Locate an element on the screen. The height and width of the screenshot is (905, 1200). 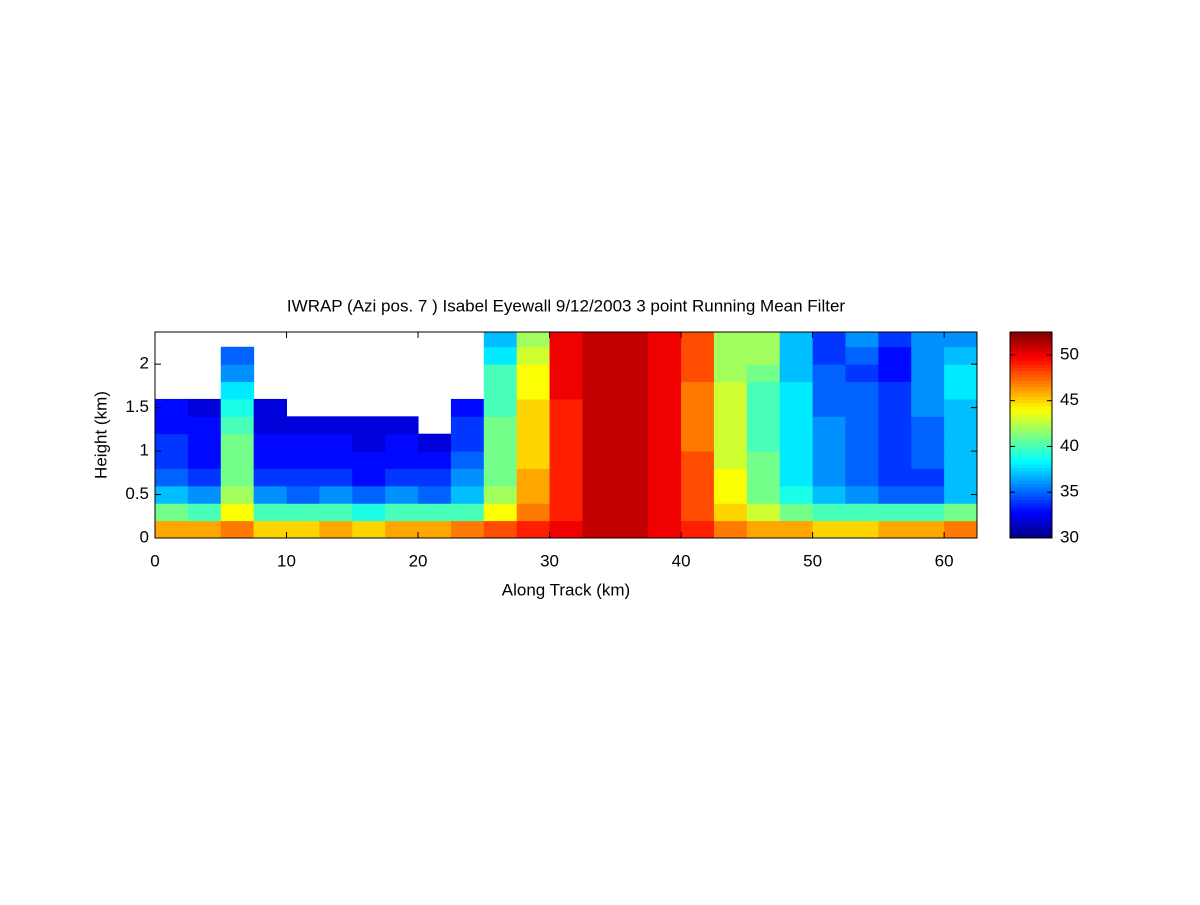
x-tick-label: 30 is located at coordinates (549, 560).